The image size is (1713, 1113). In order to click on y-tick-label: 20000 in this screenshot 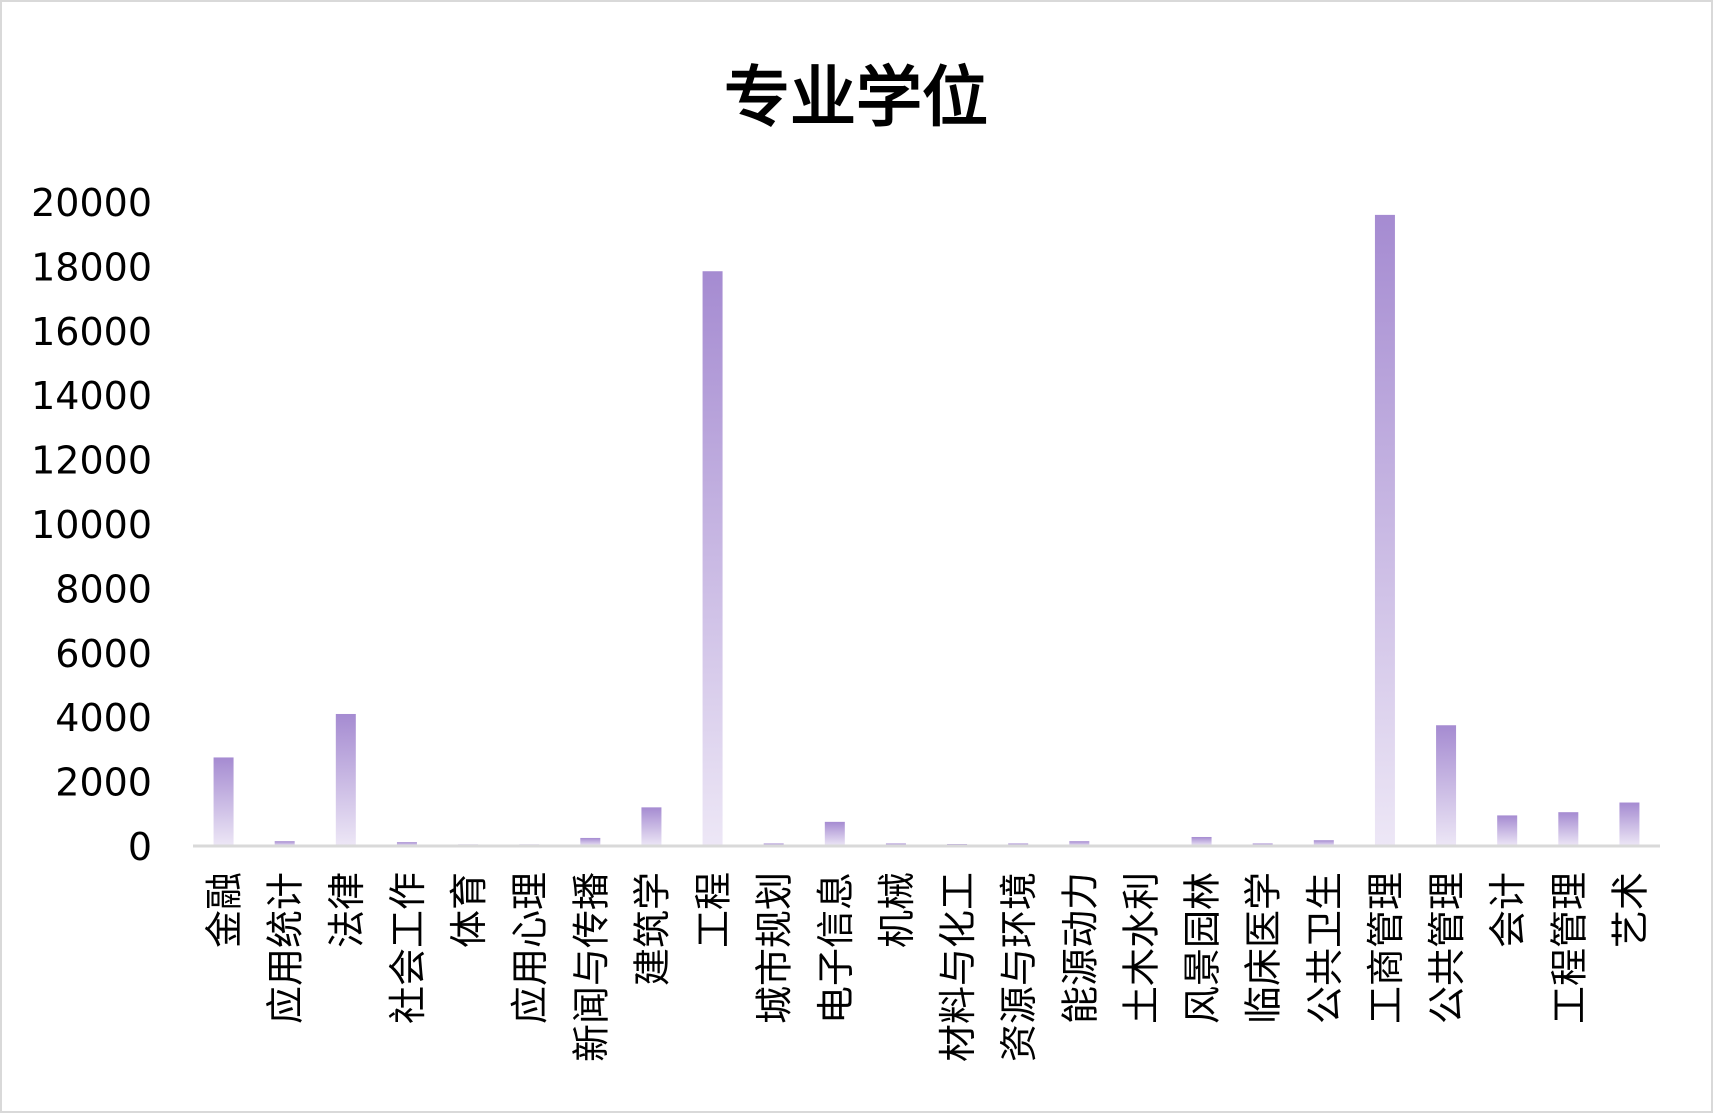, I will do `click(91, 203)`.